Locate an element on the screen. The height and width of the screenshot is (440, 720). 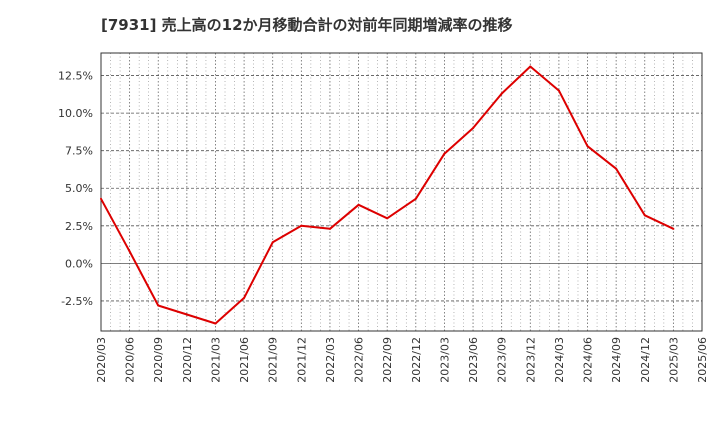
x-tick-label: 2021/06 is located at coordinates (244, 360).